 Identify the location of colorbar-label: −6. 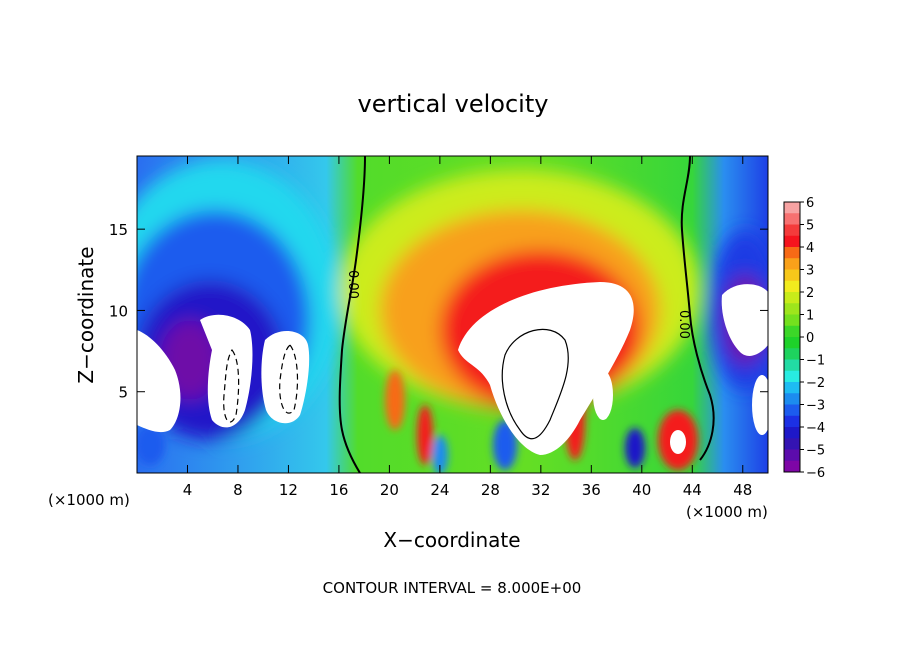
(815, 473).